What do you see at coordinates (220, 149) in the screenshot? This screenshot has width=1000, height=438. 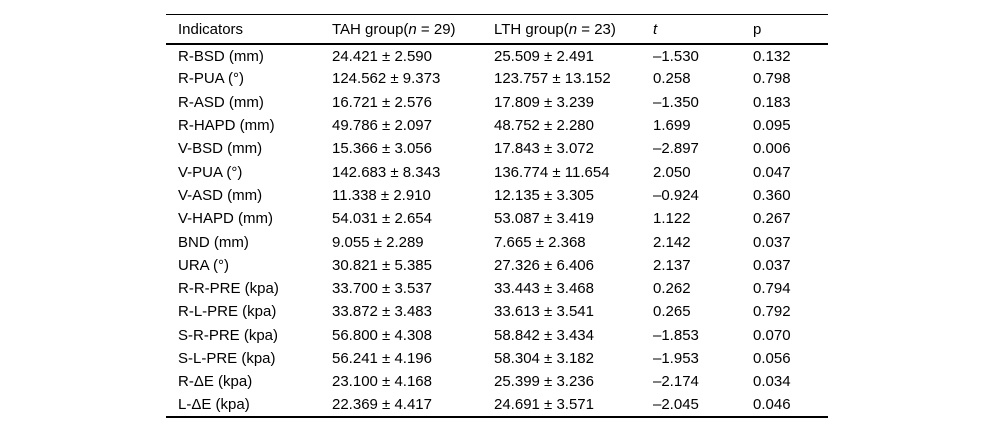 I see `cell-indicator: V-BSD (mm)` at bounding box center [220, 149].